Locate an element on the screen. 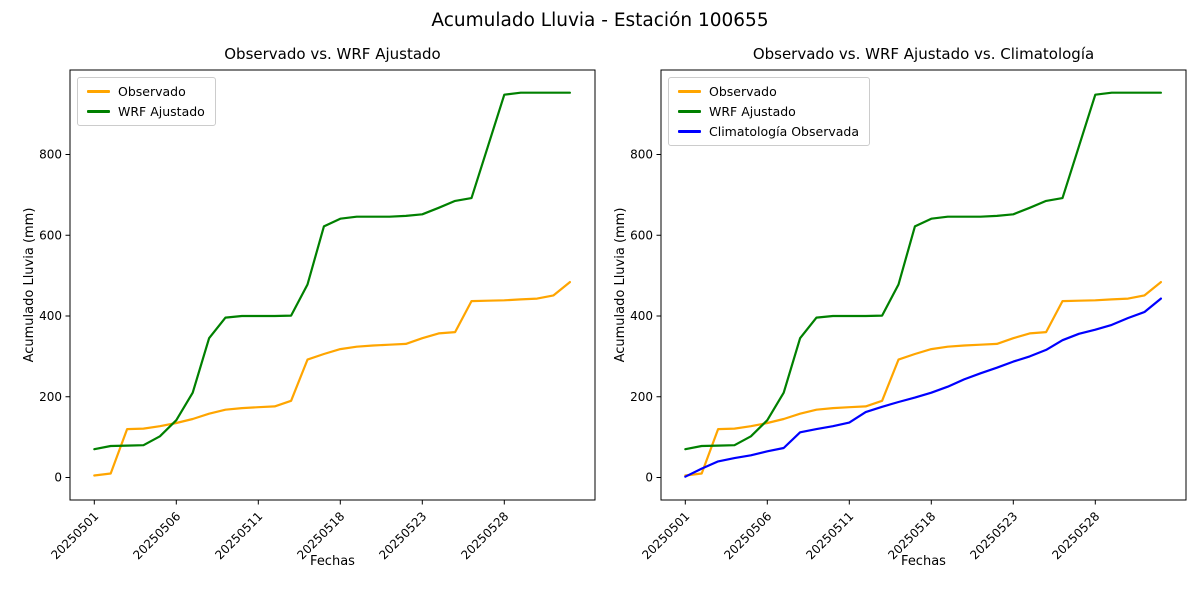 The height and width of the screenshot is (600, 1200). figure-title: Acumulado Lluvia - Estación 100655 is located at coordinates (600, 20).